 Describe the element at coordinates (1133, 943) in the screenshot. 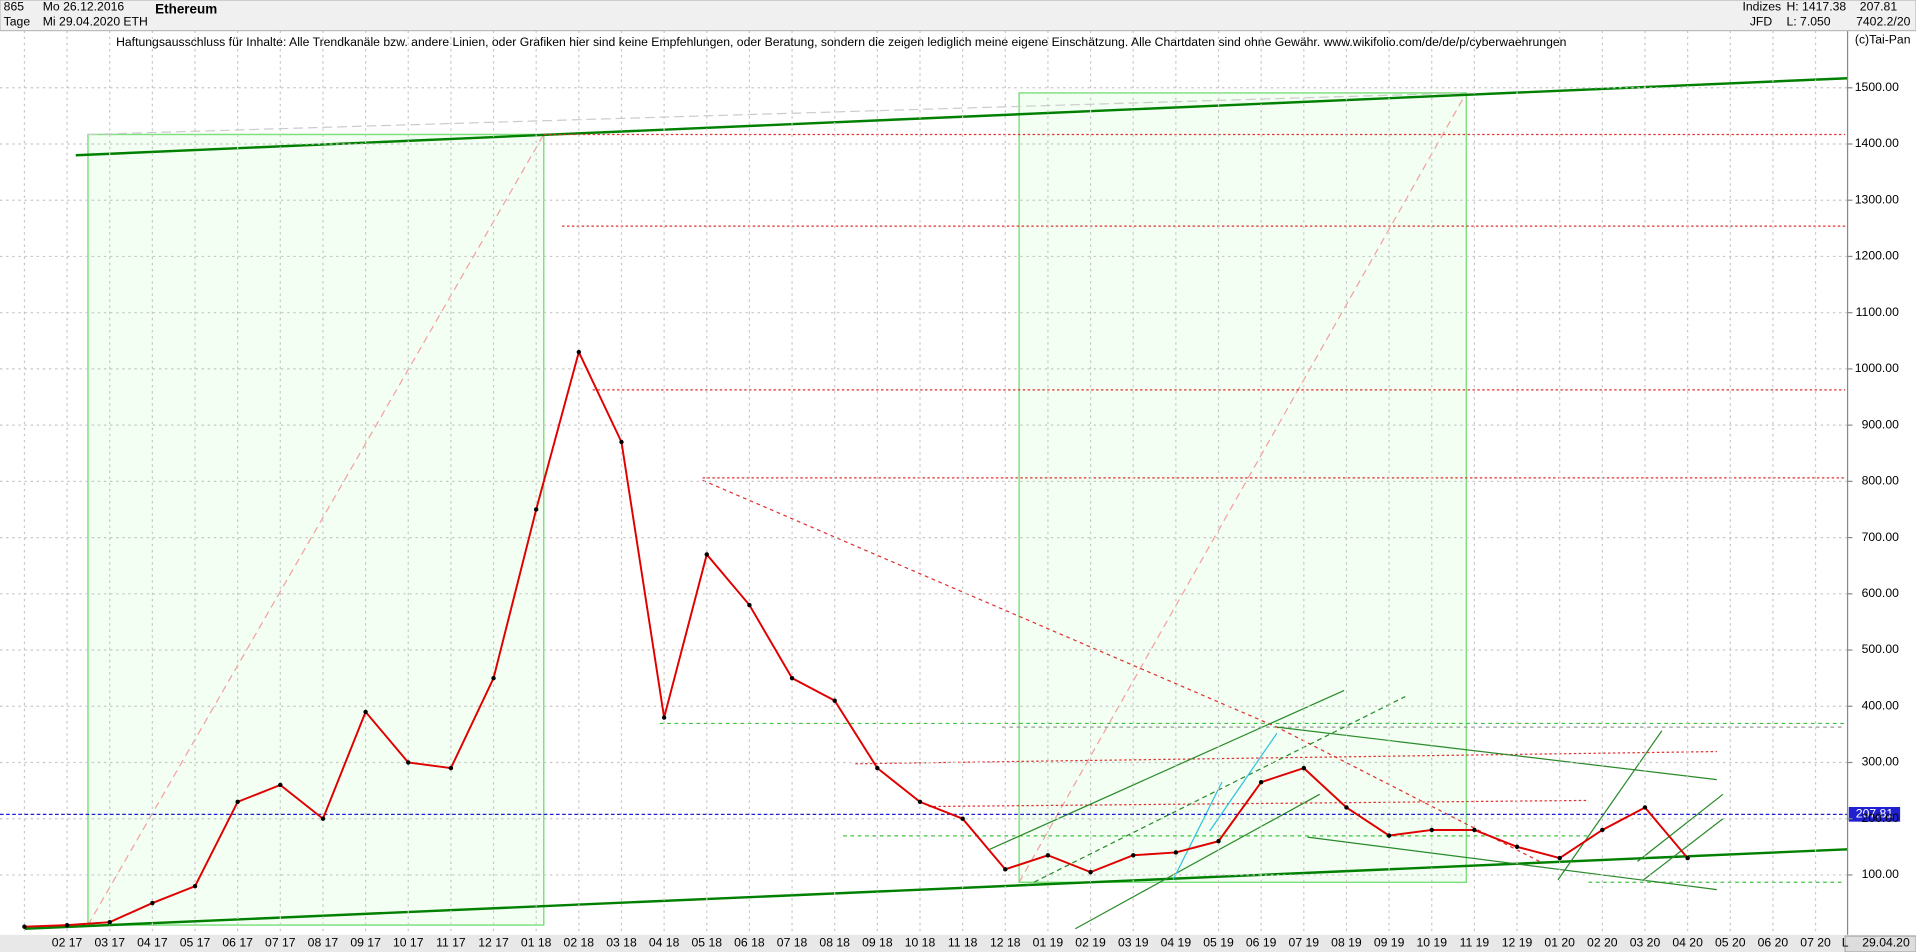

I see `x-tick-label: 03 19` at that location.